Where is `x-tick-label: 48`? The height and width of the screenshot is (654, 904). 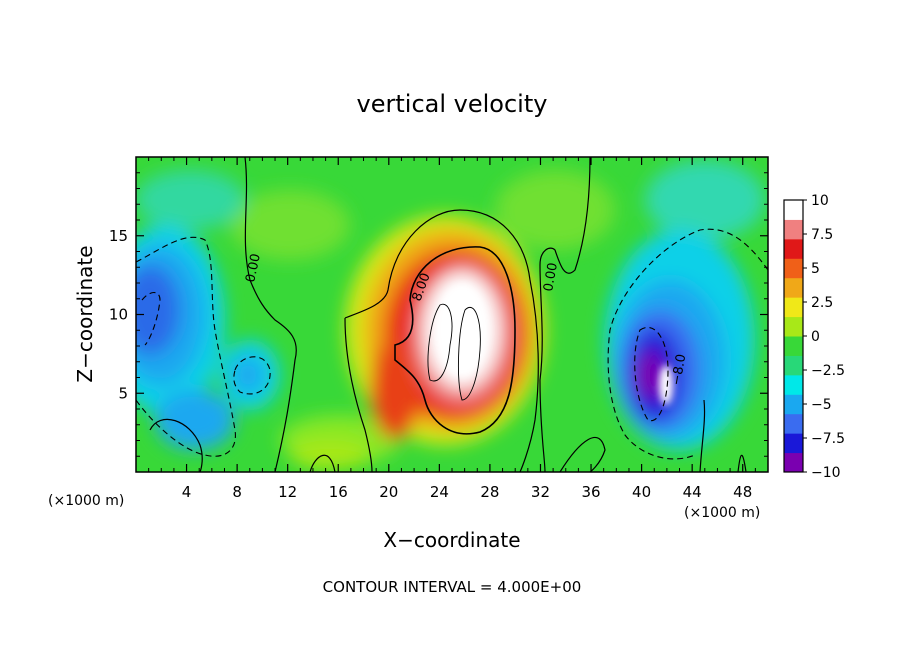
x-tick-label: 48 is located at coordinates (742, 492).